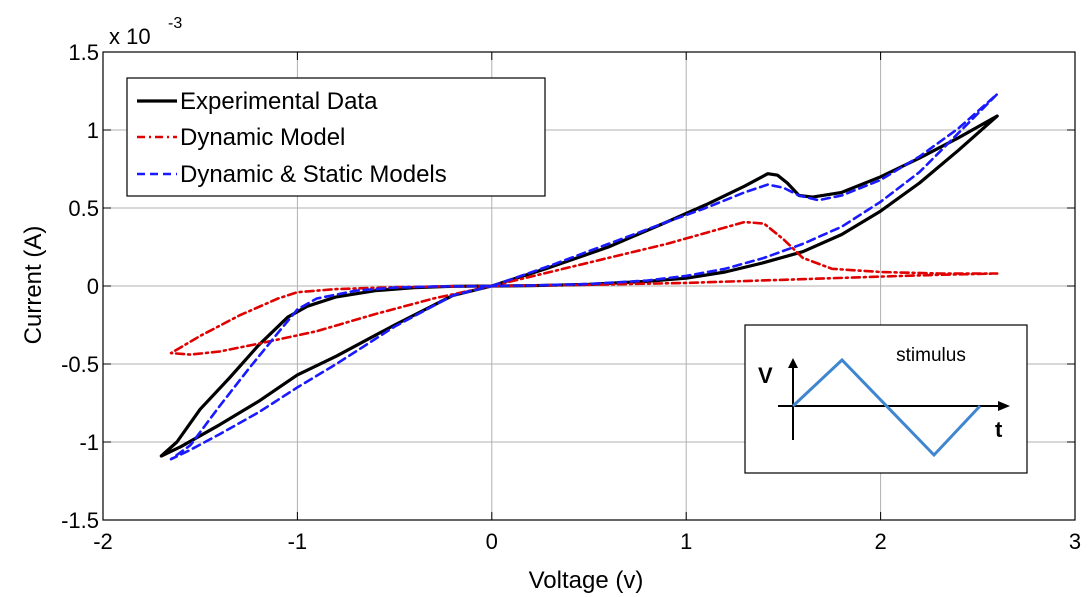  What do you see at coordinates (492, 541) in the screenshot?
I see `x-tick-label: 0` at bounding box center [492, 541].